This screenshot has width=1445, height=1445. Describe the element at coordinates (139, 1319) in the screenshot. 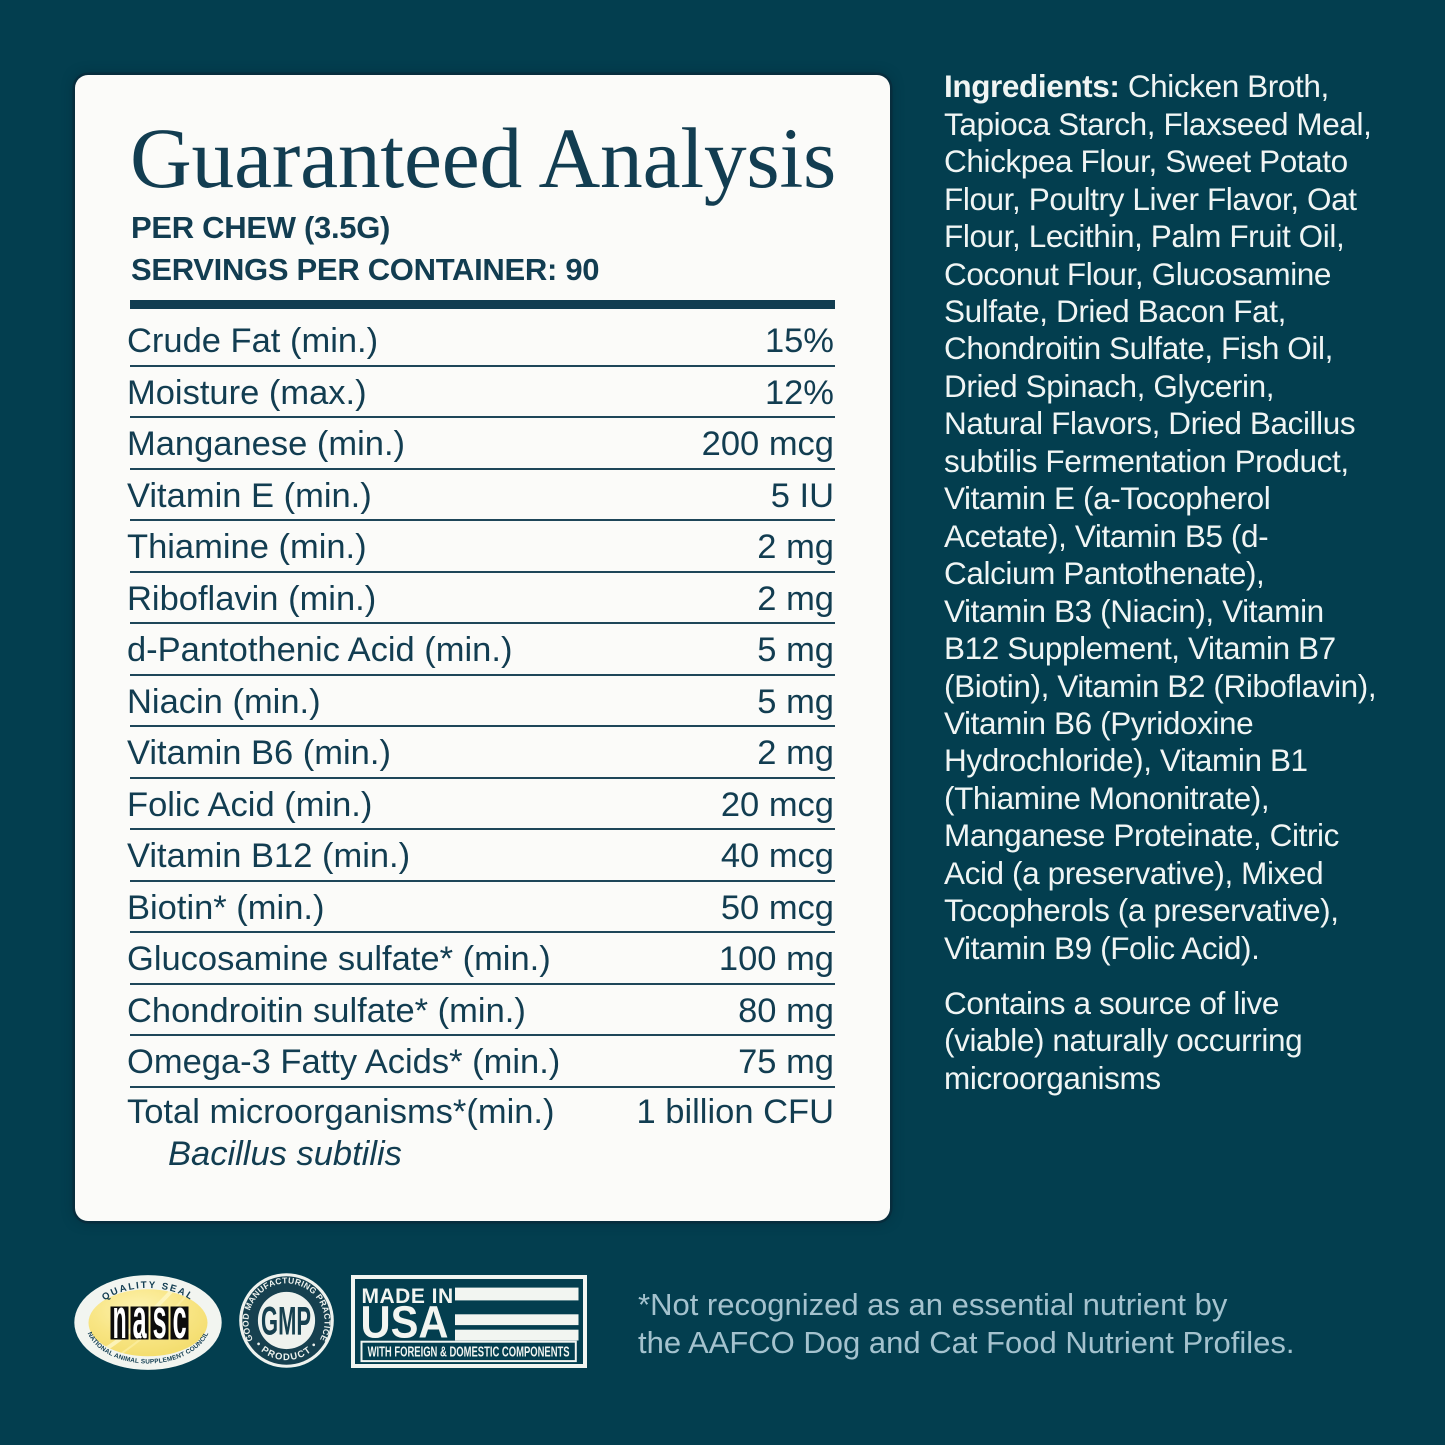

I see `svg-text: a` at that location.